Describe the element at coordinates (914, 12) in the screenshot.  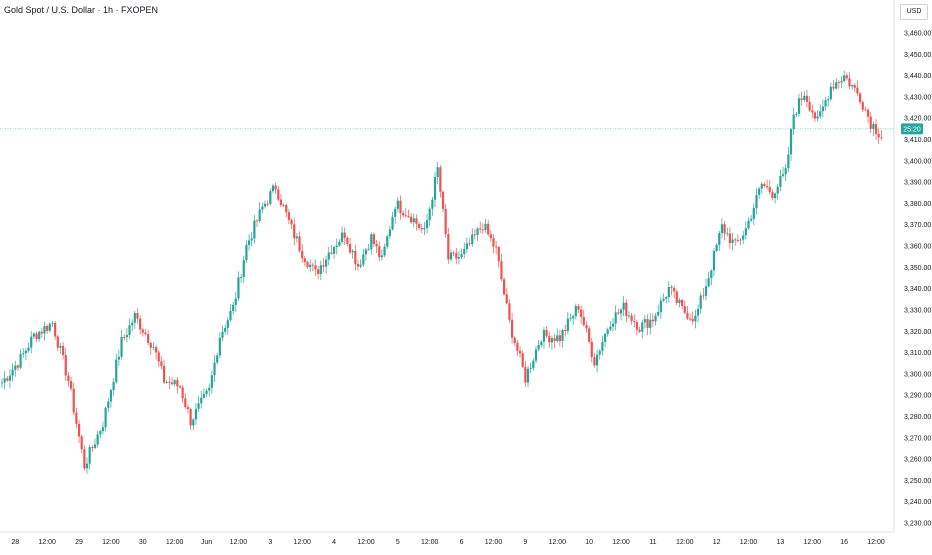
I see `currency-button: USD` at that location.